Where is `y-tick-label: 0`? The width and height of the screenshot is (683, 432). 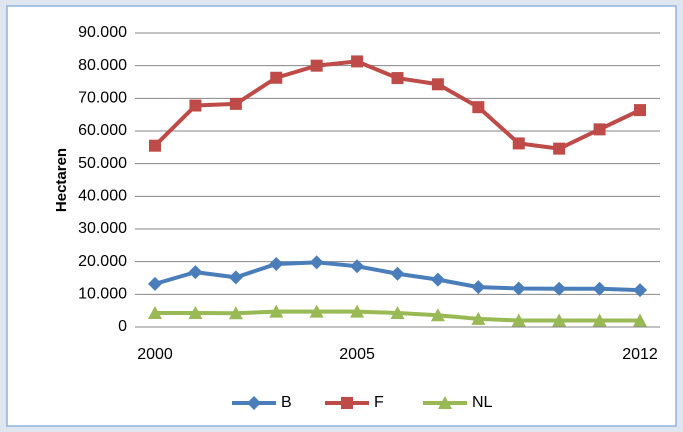
y-tick-label: 0 is located at coordinates (122, 326).